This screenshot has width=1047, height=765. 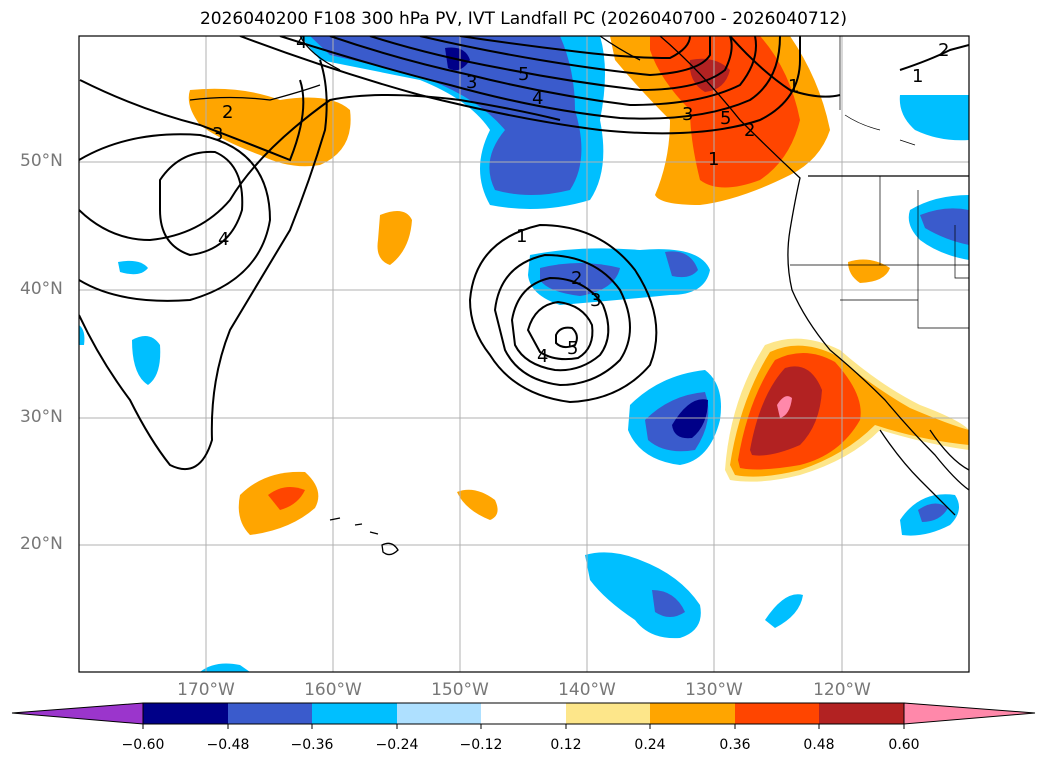 What do you see at coordinates (77, 713) in the screenshot?
I see `colorbar-extend-low` at bounding box center [77, 713].